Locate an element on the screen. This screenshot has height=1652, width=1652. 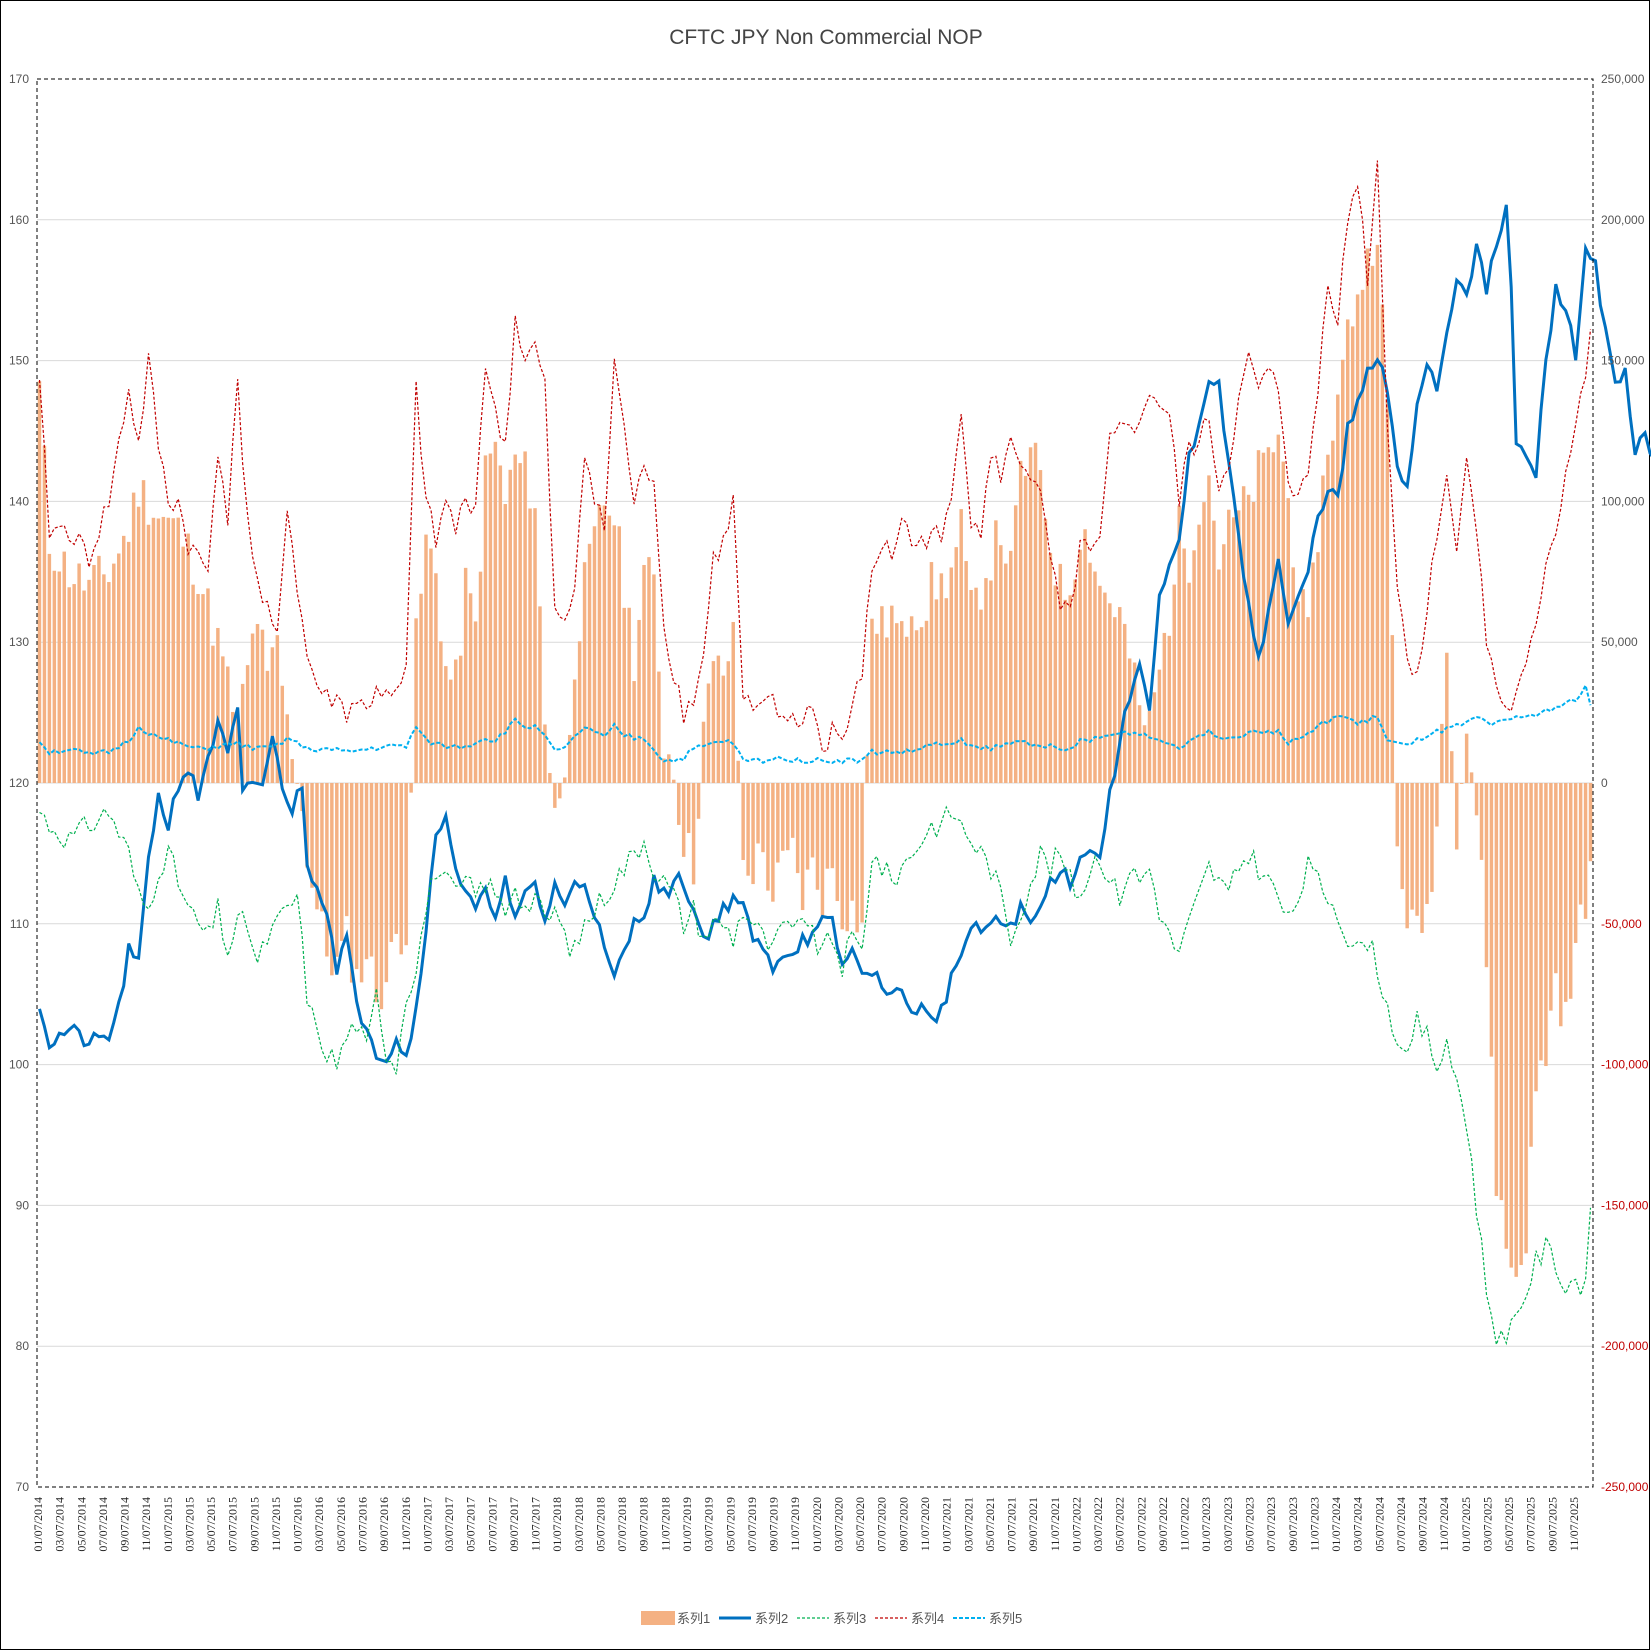
left-tick-label: 90 is located at coordinates (23, 1205).